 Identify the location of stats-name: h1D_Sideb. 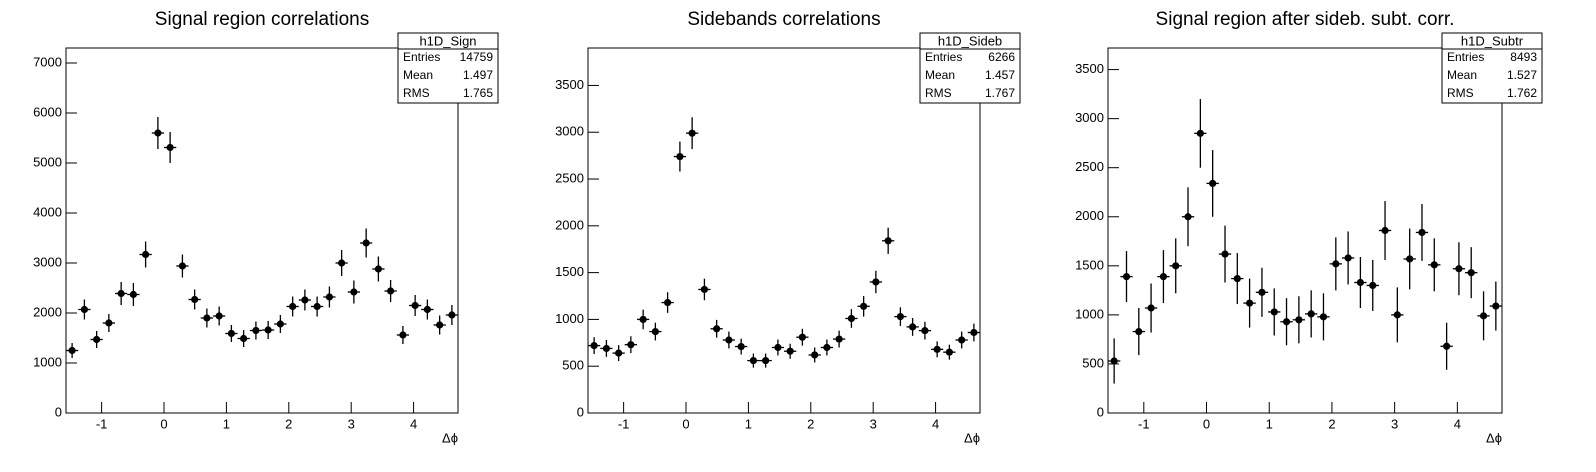
(970, 40).